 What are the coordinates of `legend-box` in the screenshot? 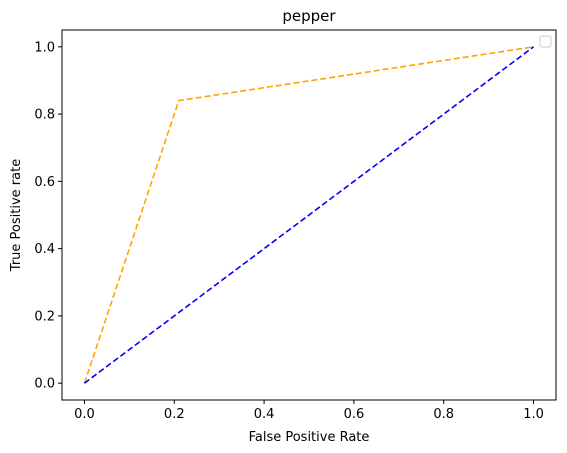 It's located at (545, 41).